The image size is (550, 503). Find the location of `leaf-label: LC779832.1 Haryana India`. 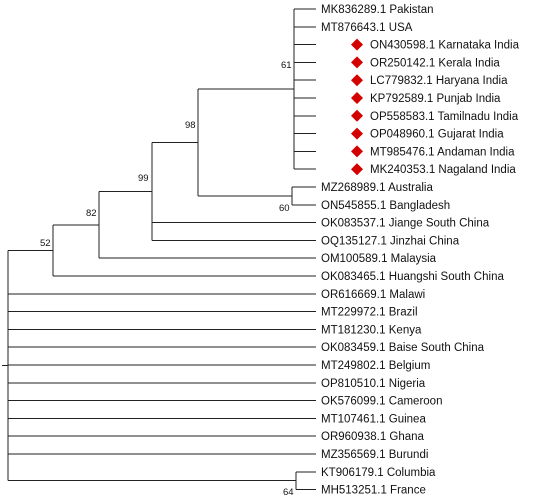

leaf-label: LC779832.1 Haryana India is located at coordinates (439, 81).